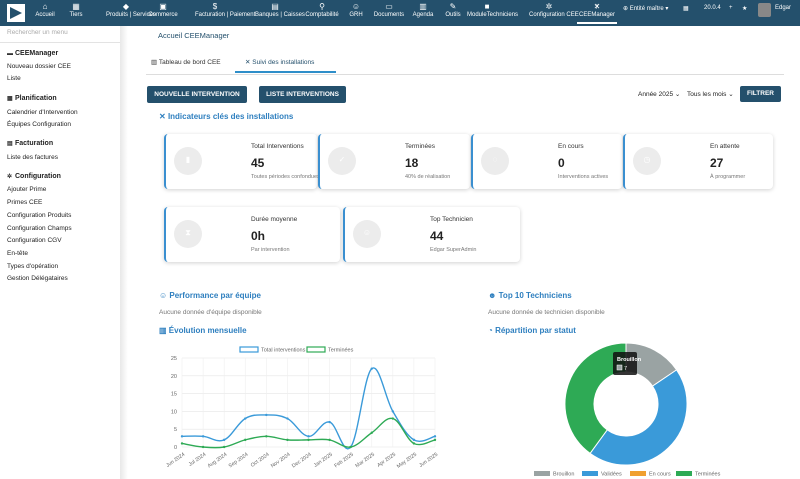 This screenshot has height=479, width=800. Describe the element at coordinates (554, 13) in the screenshot. I see `nav-item-12: ✲ Configuration CEE` at that location.